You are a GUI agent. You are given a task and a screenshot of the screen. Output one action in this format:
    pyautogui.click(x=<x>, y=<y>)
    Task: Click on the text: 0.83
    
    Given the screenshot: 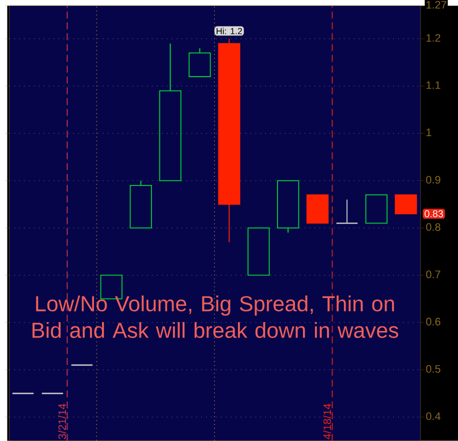 What is the action you would take?
    pyautogui.click(x=433, y=214)
    